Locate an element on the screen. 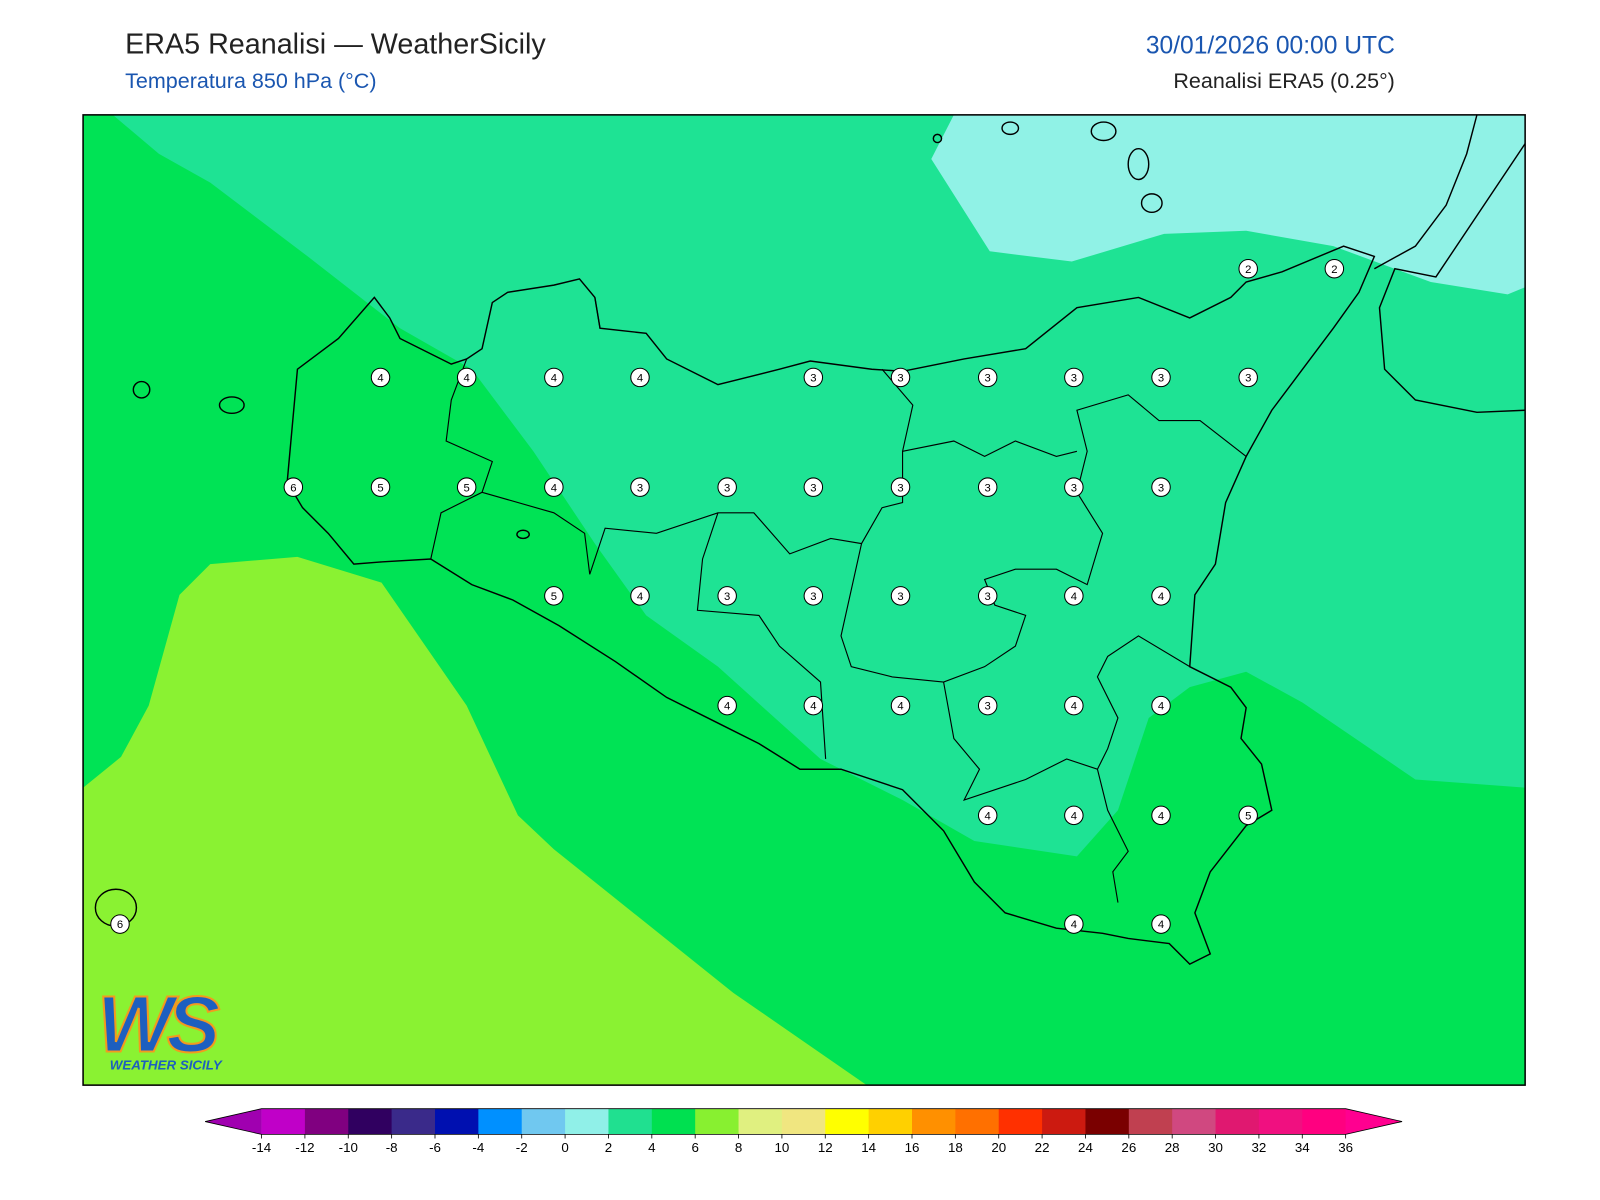 The width and height of the screenshot is (1600, 1200). colorbar-tick-label: 34 is located at coordinates (1302, 1147).